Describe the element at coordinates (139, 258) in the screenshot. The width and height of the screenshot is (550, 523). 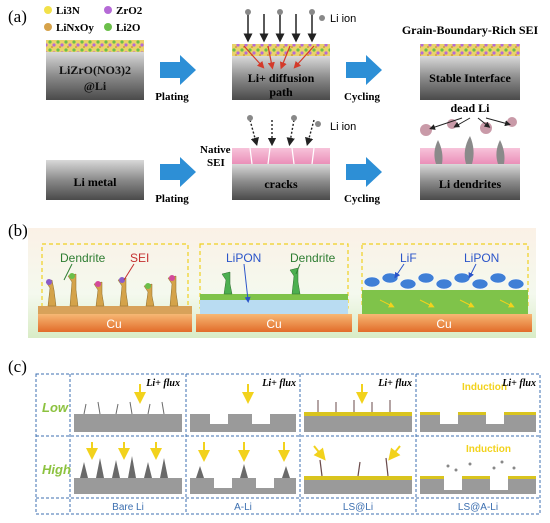
I see `sei-label-b1: SEI` at that location.